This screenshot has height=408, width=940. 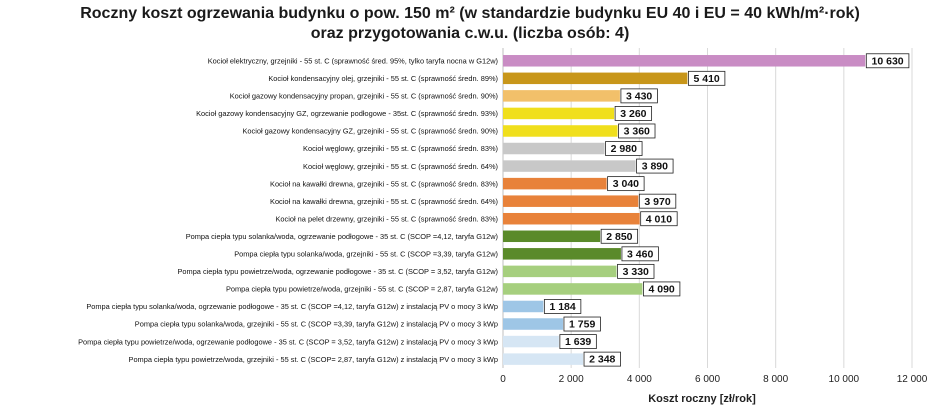 I want to click on value-label: 3 360, so click(x=637, y=132).